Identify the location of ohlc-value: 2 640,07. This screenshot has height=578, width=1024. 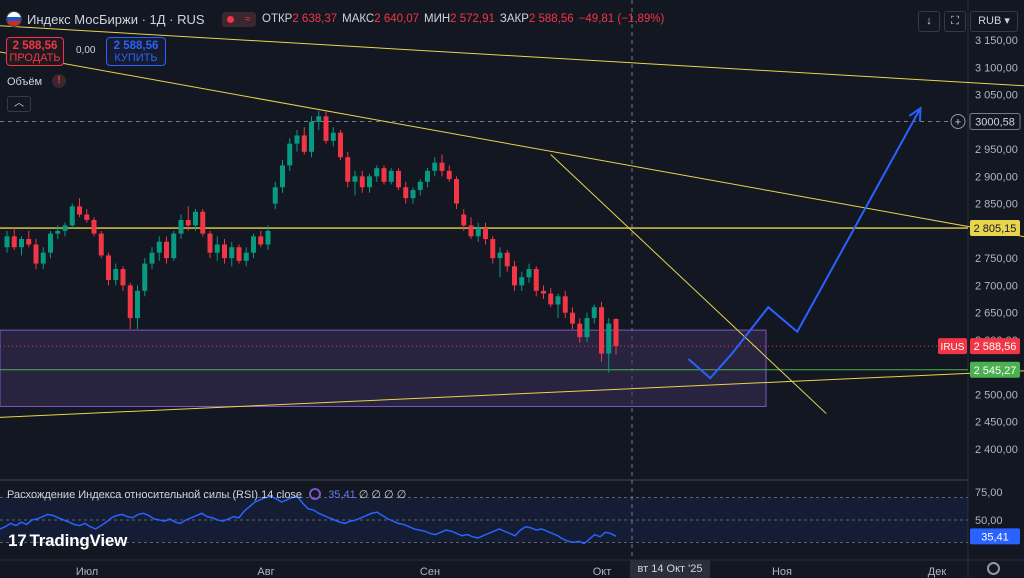
(396, 19).